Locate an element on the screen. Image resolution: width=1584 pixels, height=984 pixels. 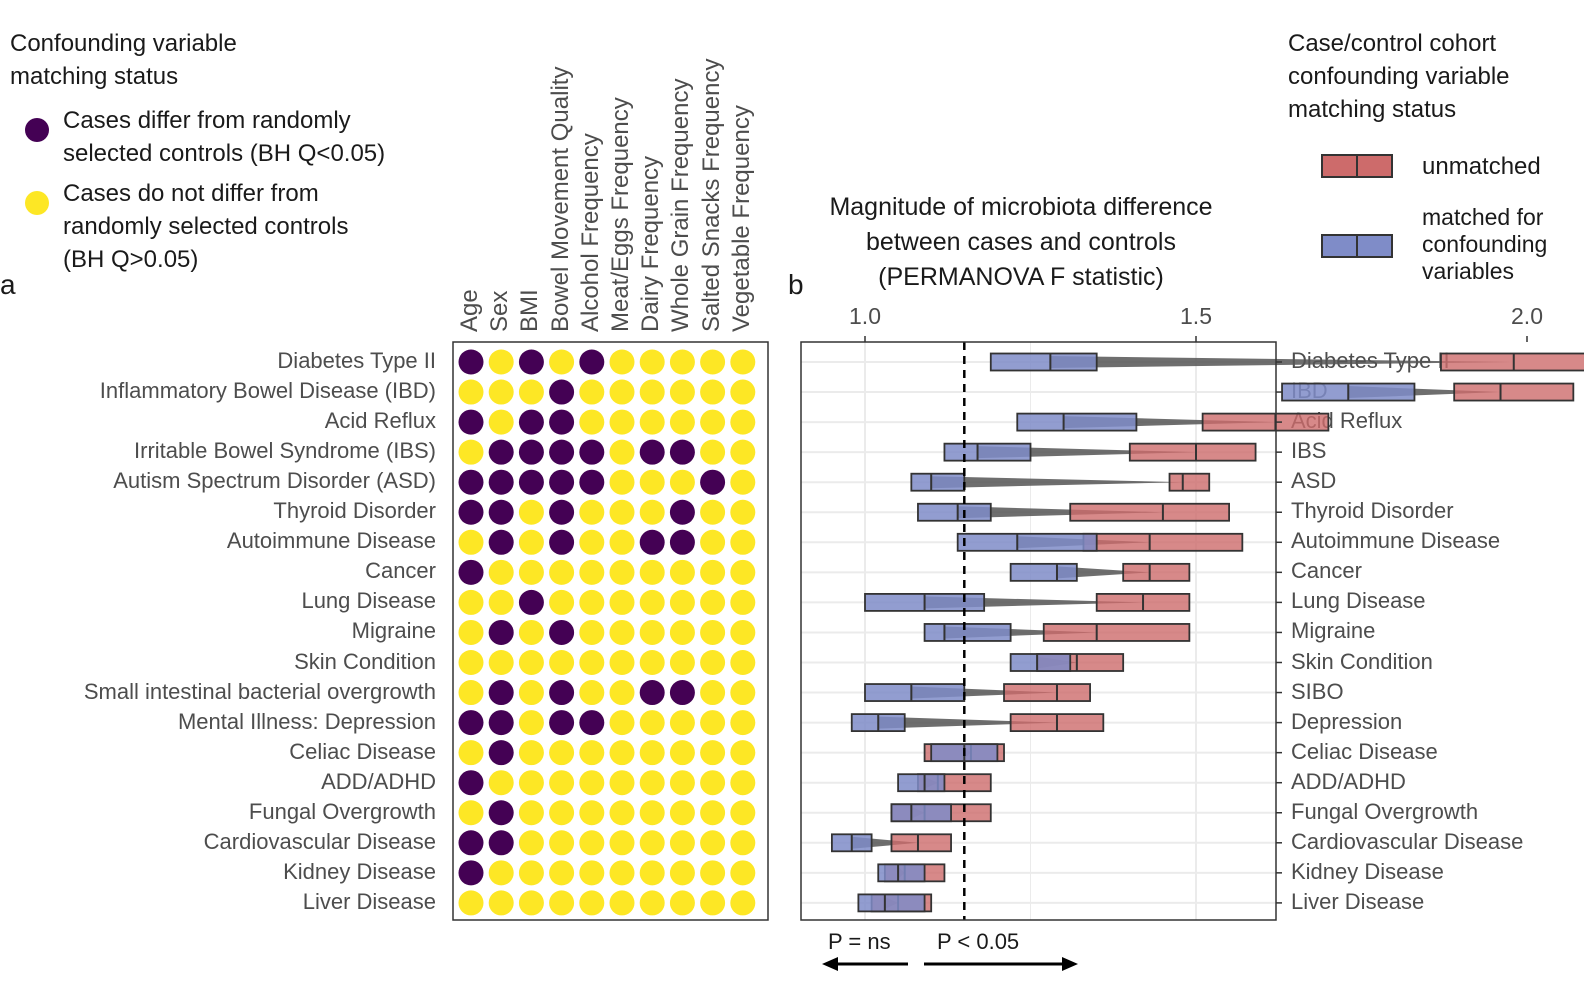
panel-b-letter: b is located at coordinates (796, 284).